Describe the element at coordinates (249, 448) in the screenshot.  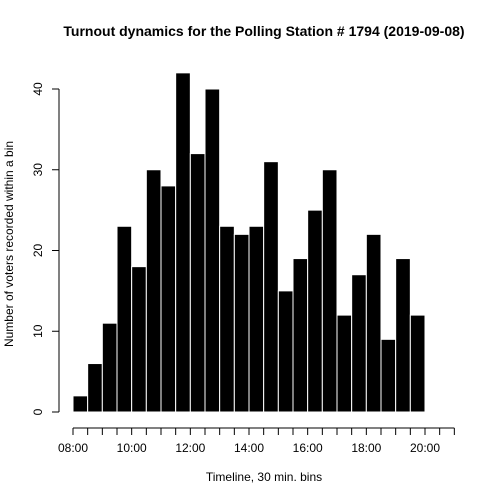
I see `x-tick-label: 14:00` at that location.